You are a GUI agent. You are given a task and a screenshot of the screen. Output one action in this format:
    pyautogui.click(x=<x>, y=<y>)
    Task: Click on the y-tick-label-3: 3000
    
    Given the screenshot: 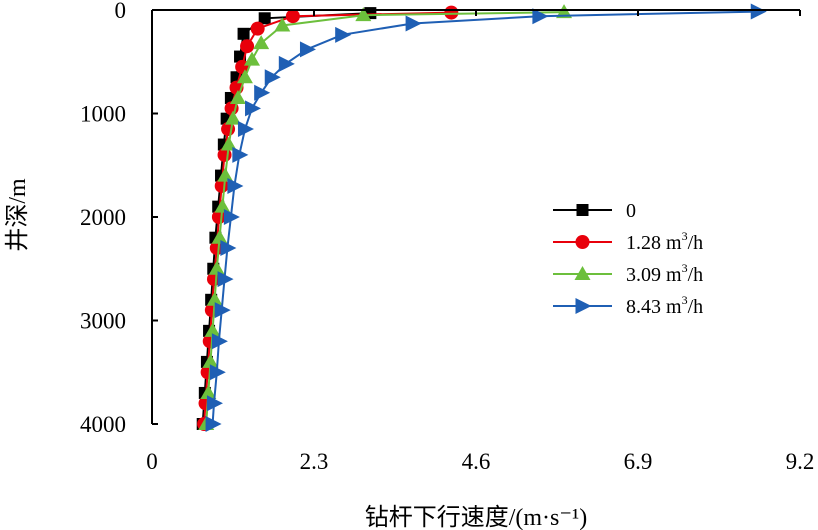 What is the action you would take?
    pyautogui.click(x=103, y=321)
    